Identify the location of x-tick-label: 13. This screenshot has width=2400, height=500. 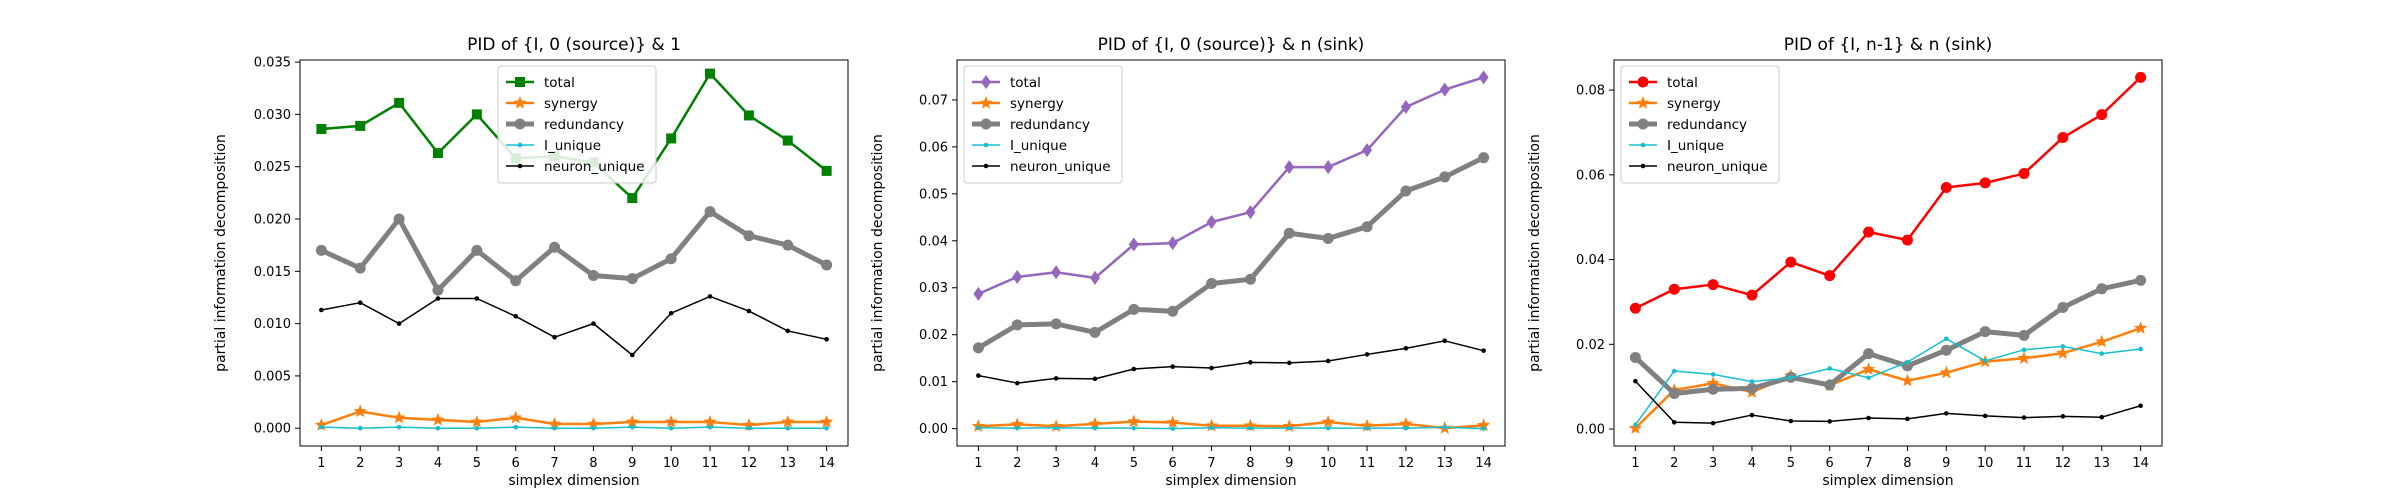
(1444, 463).